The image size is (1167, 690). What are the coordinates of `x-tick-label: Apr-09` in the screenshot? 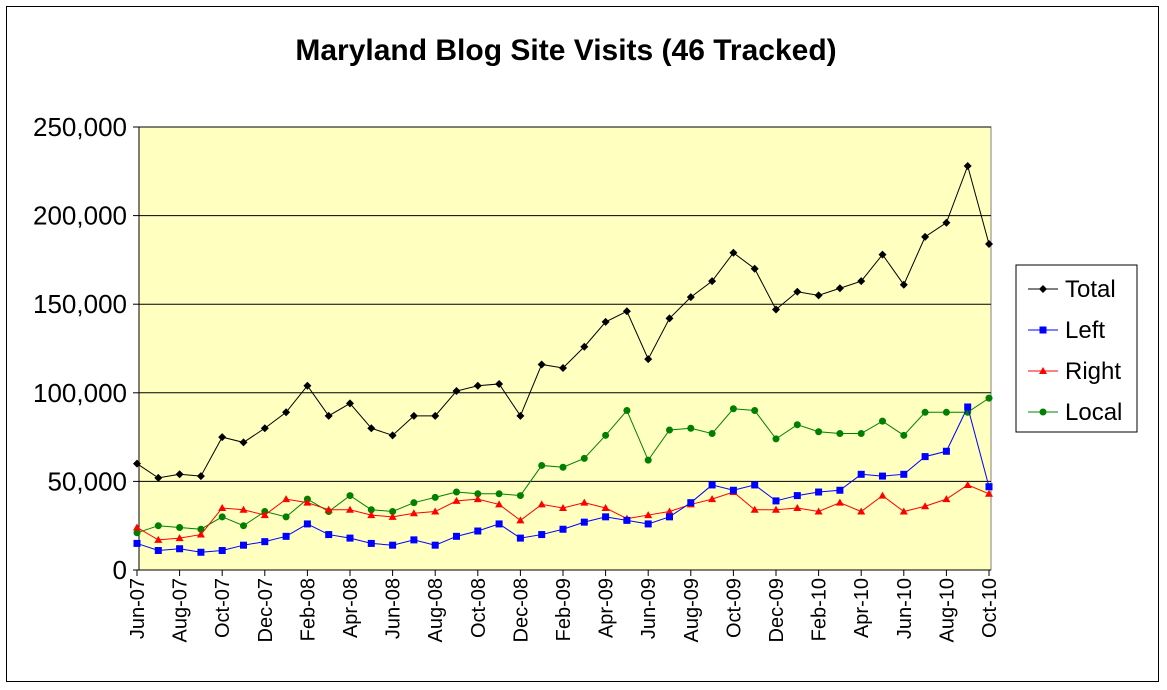 It's located at (607, 608).